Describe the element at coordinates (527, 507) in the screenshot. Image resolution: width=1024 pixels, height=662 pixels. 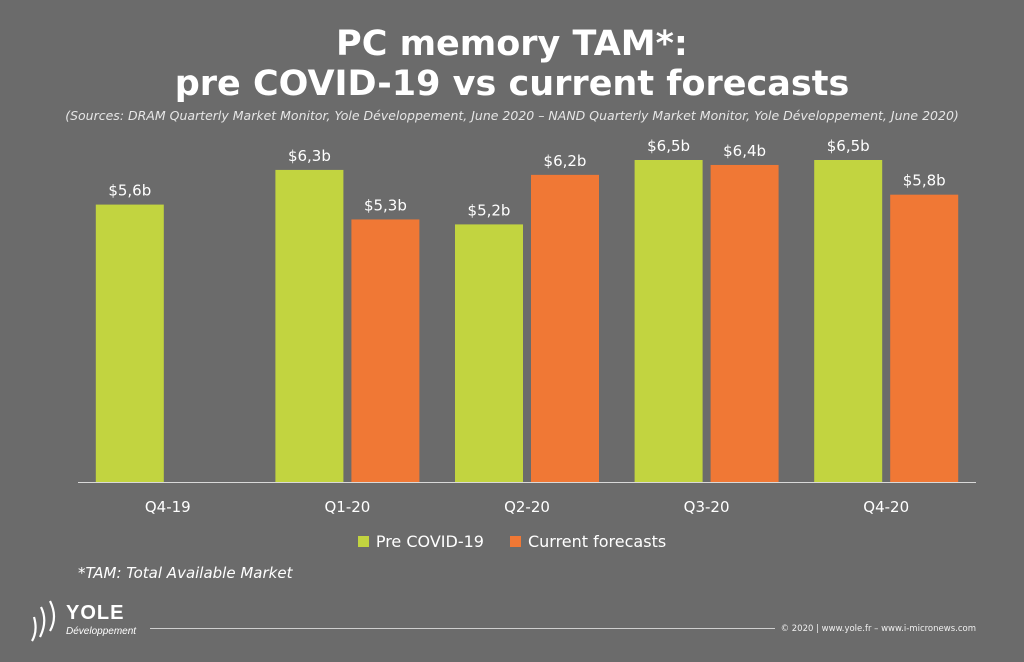
I see `x-tick-label-q2-20: Q2-20` at that location.